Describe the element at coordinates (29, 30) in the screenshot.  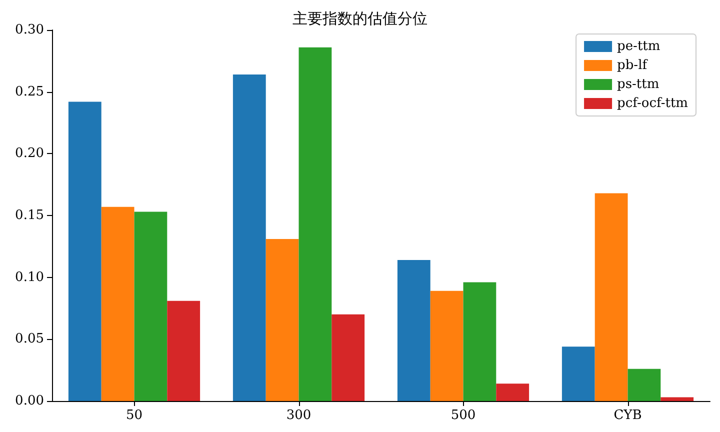
I see `y-tick-label: 0.30` at that location.